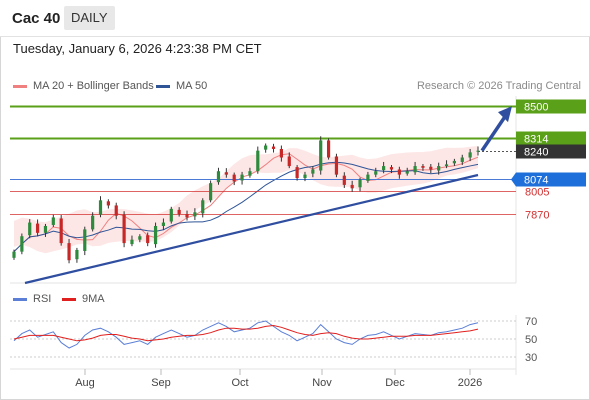 The image size is (590, 400). I want to click on period-badge: DAILY, so click(89, 18).